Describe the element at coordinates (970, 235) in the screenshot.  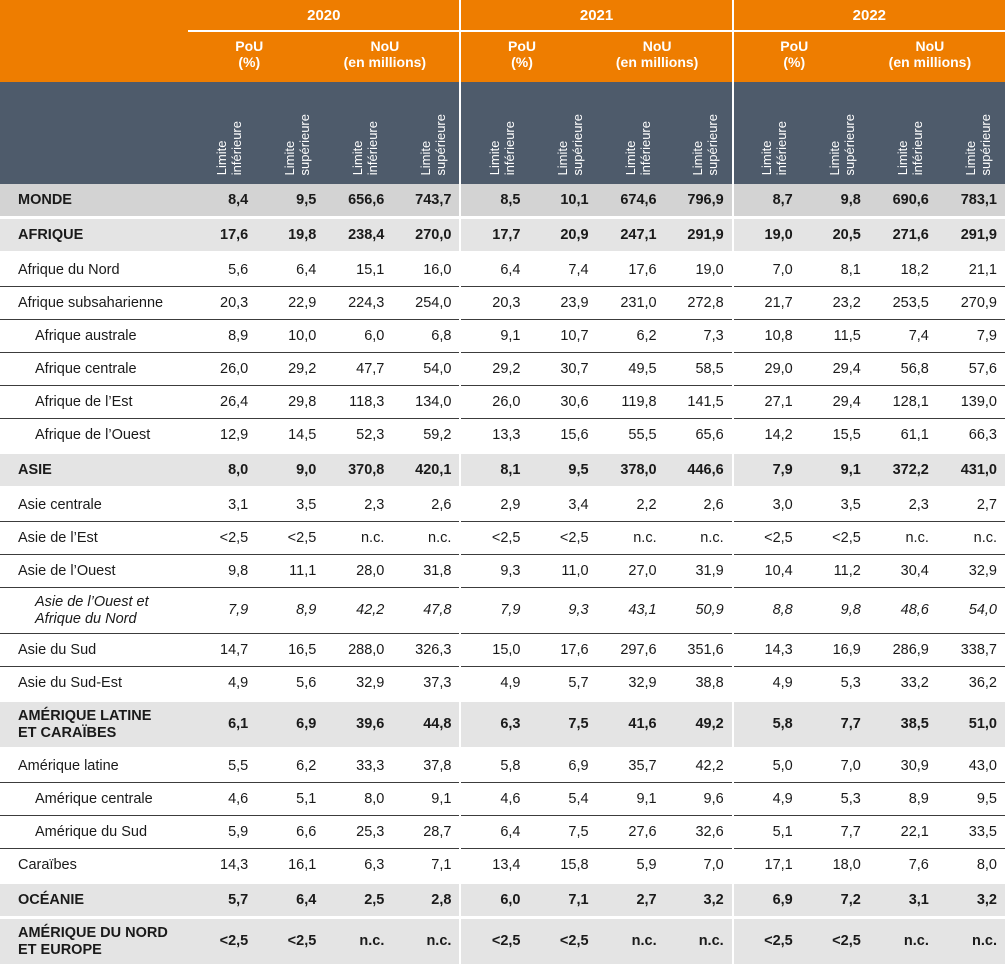
I see `value-cell: 291,9` at that location.